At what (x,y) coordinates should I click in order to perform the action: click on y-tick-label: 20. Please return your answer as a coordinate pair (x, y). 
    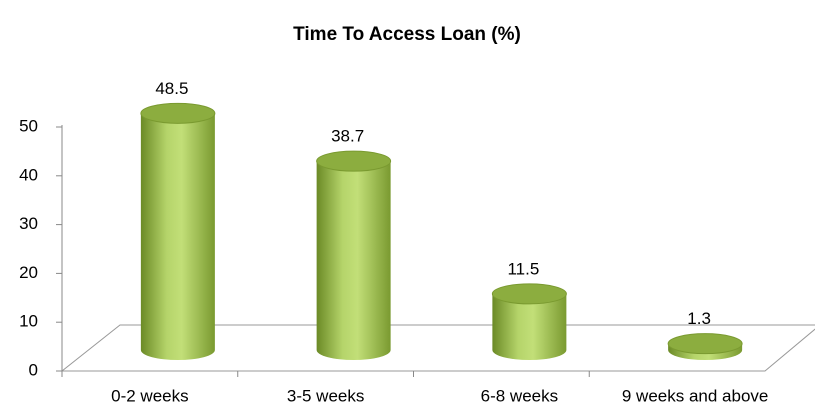
    Looking at the image, I should click on (28, 272).